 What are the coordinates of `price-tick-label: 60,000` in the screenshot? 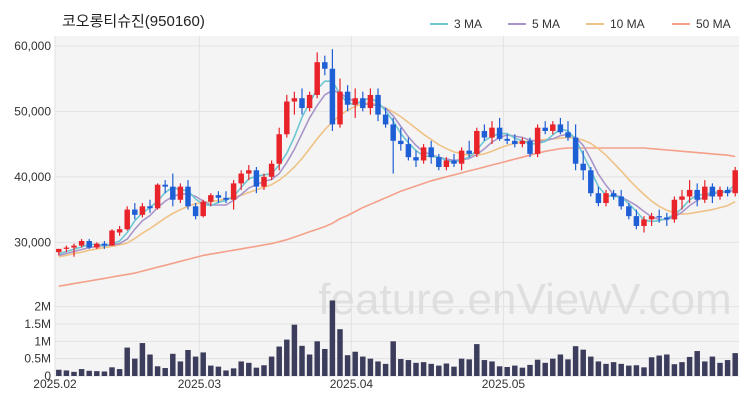 It's located at (32, 46).